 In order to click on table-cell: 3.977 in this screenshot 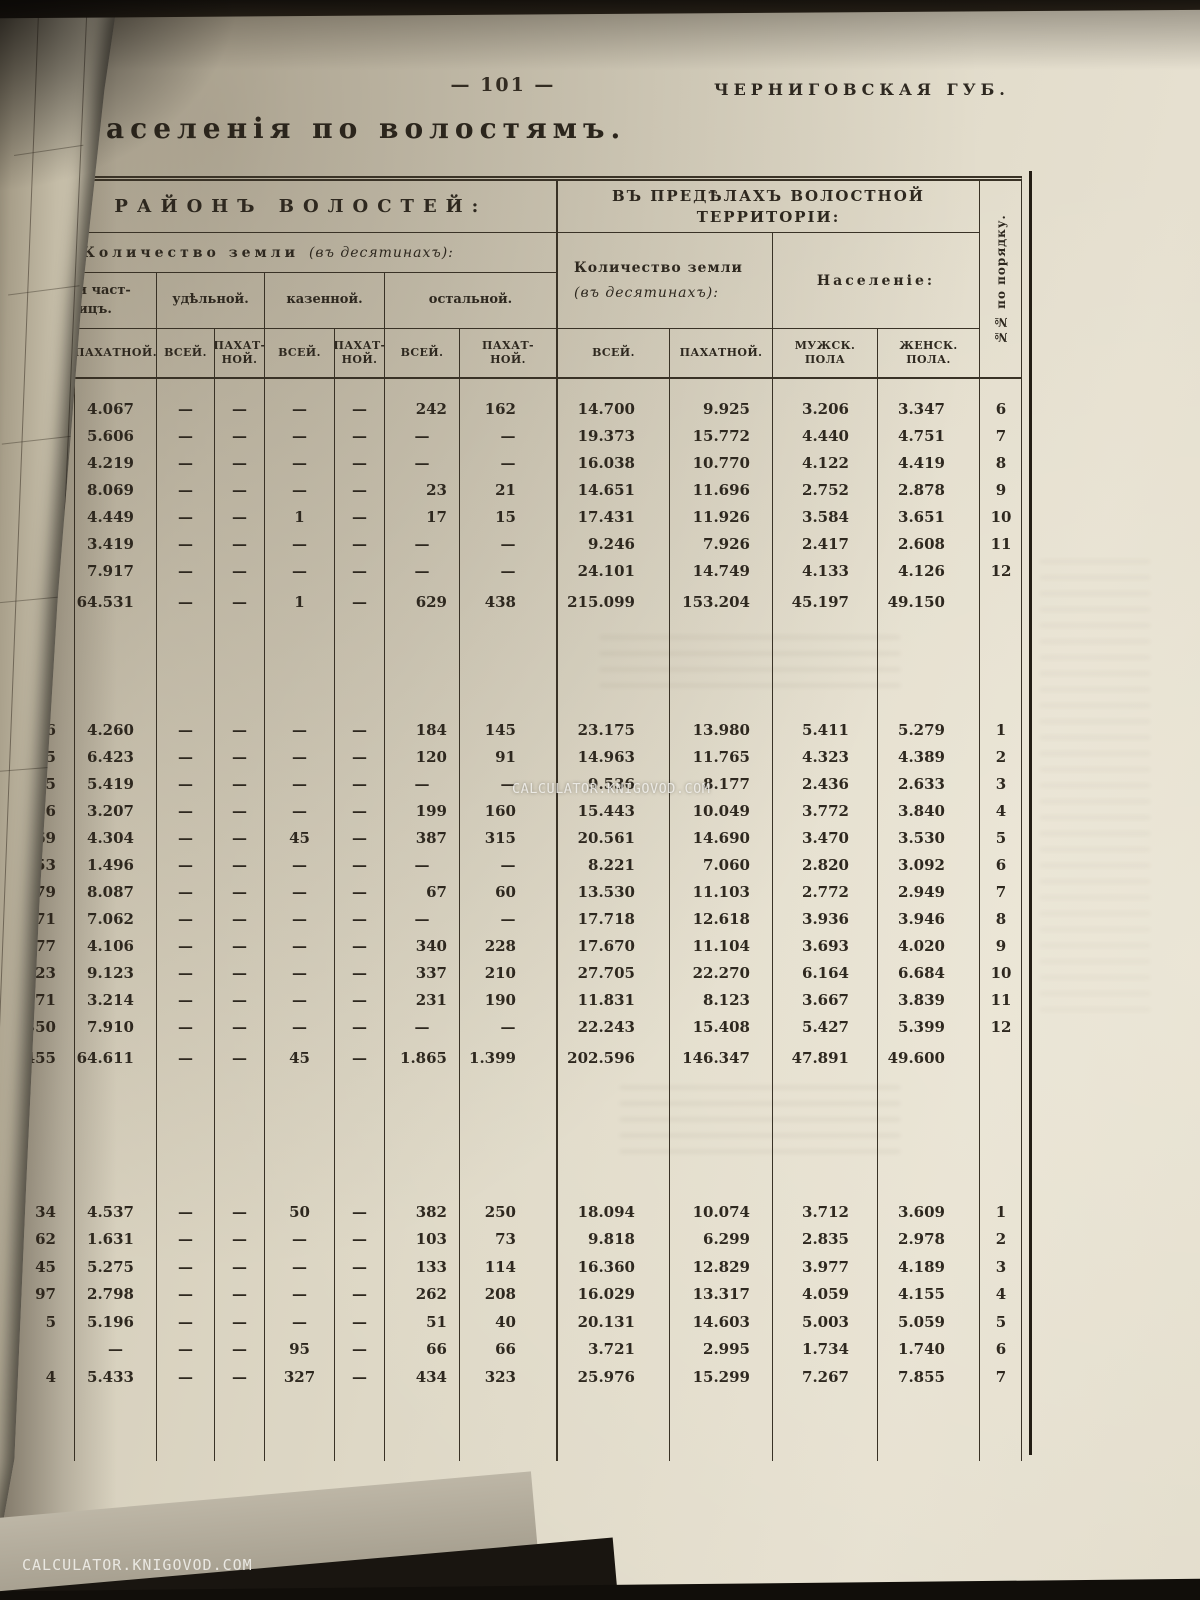, I will do `click(825, 1267)`.